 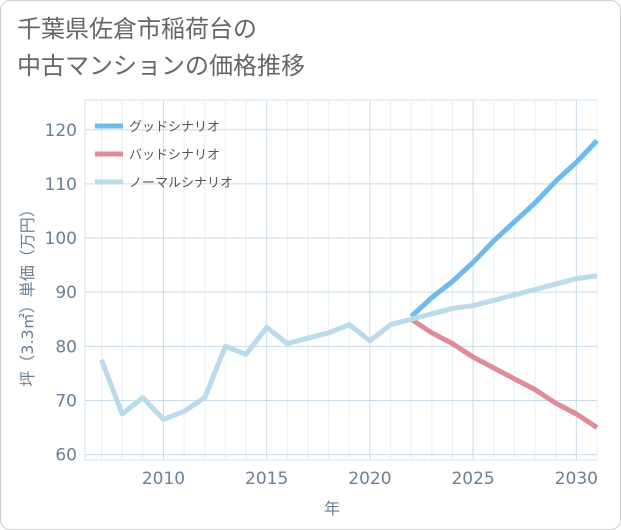 What do you see at coordinates (161, 66) in the screenshot?
I see `title-line-2: 中古マンションの価格推移` at bounding box center [161, 66].